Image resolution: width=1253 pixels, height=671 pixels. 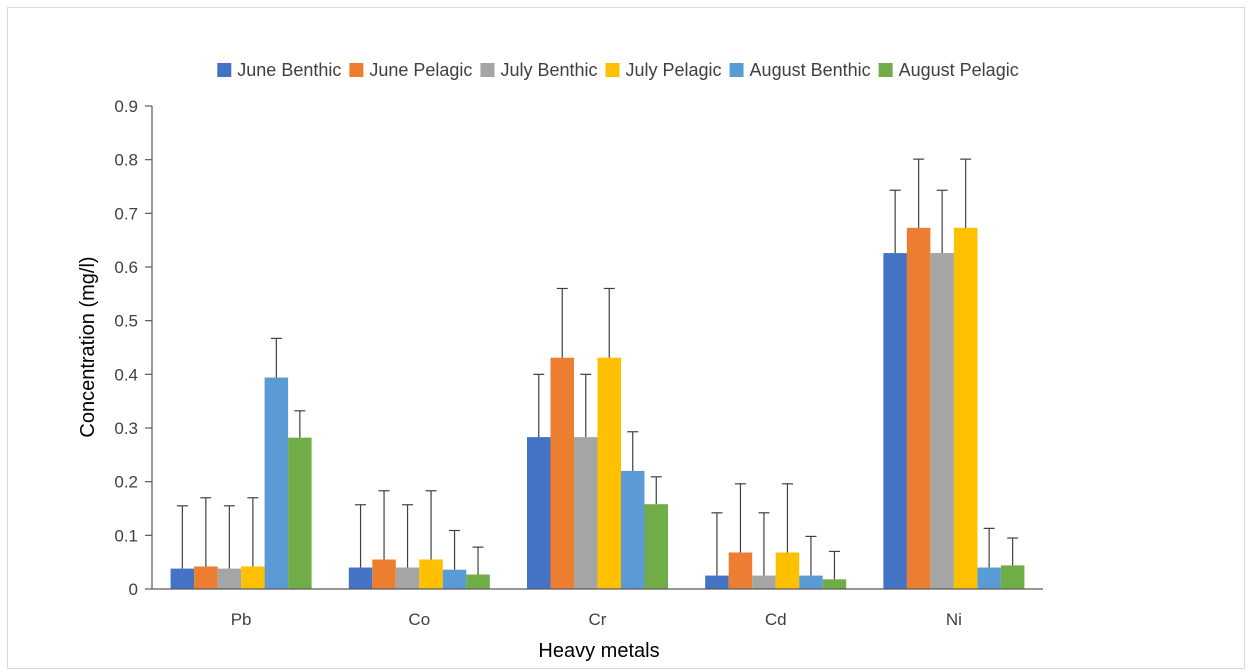 I want to click on legend-label: August Benthic, so click(x=810, y=70).